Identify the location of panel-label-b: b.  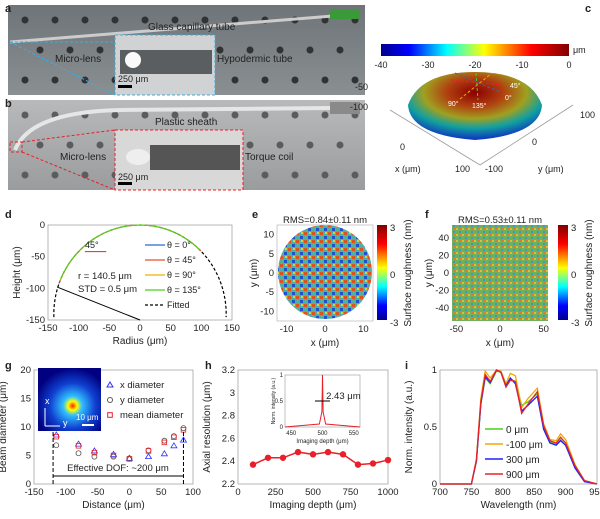
(8, 104).